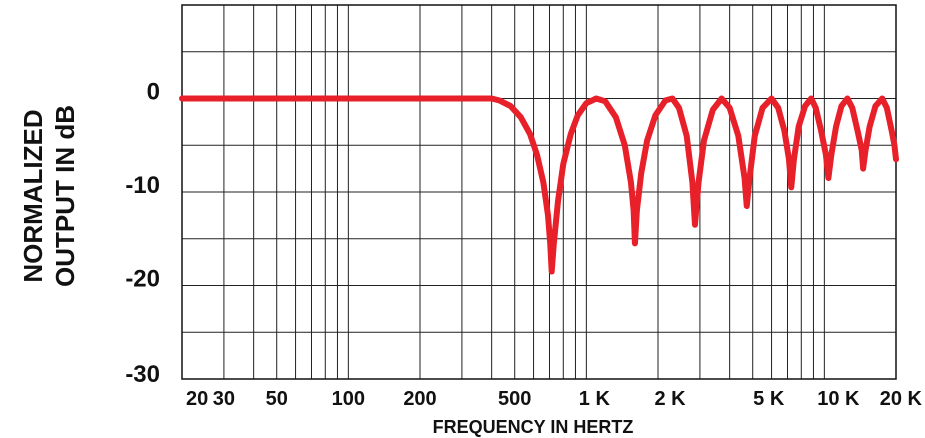 Image resolution: width=925 pixels, height=438 pixels. Describe the element at coordinates (33, 195) in the screenshot. I see `y-axis-label-line-1: NORMALIZED` at that location.